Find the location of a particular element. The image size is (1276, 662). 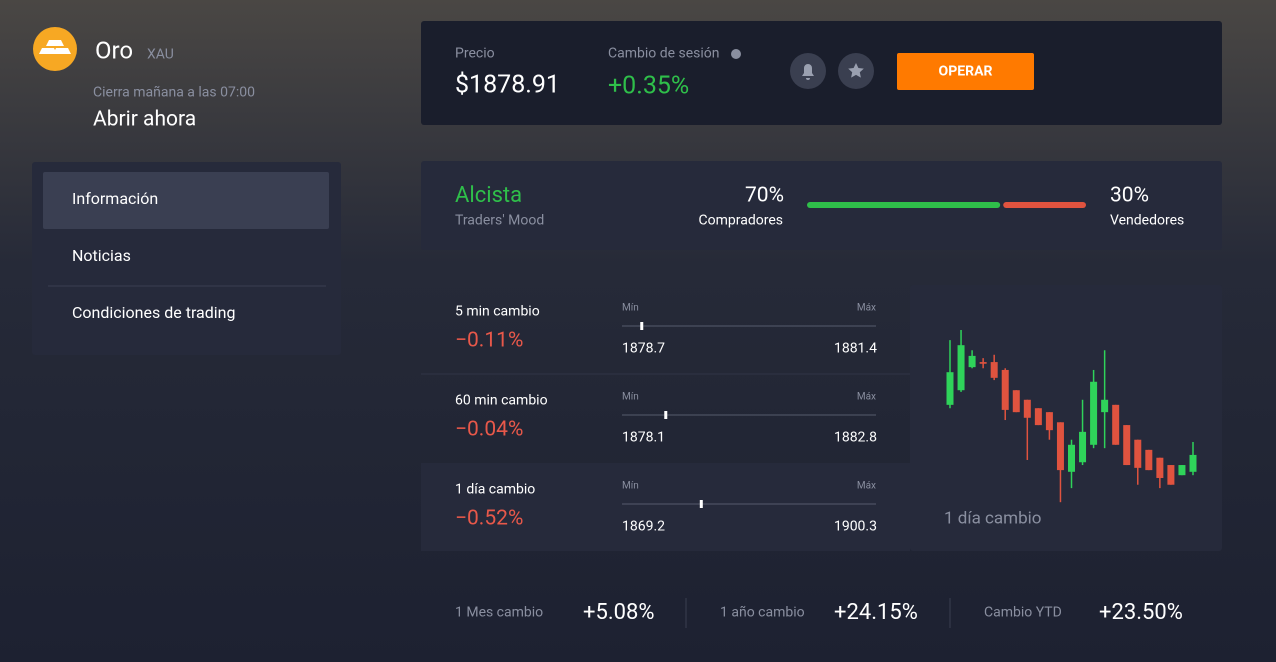

range-change: −0.04% is located at coordinates (489, 430).